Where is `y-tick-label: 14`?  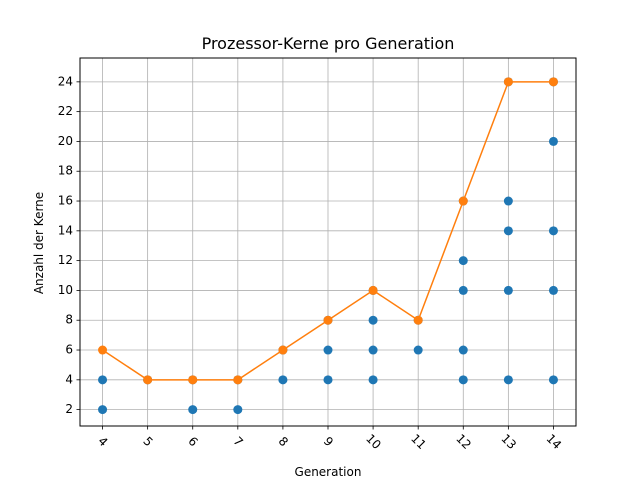 y-tick-label: 14 is located at coordinates (65, 230).